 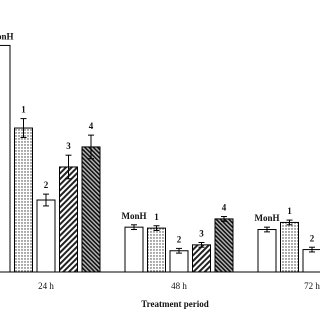 I want to click on x-tick-label: 24 h, so click(x=46, y=286).